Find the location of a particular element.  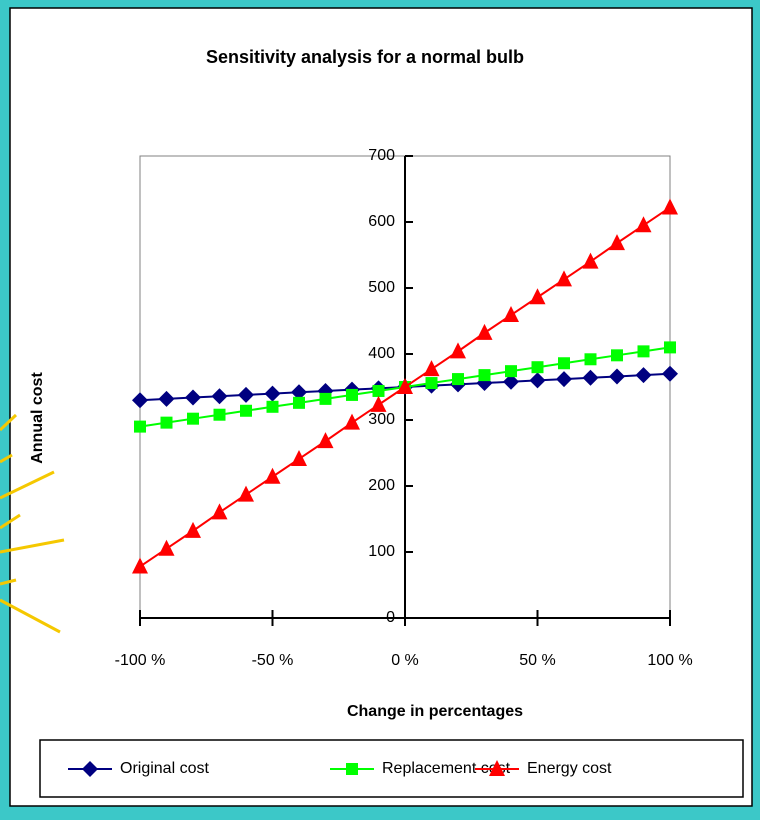

x-tick-label: 0 % is located at coordinates (405, 660).